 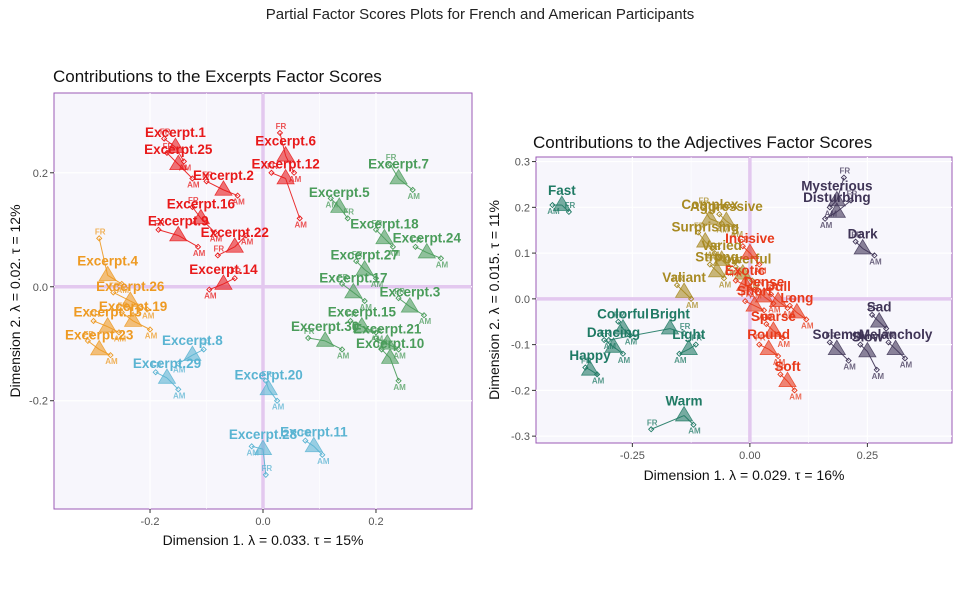 I want to click on point-label: Happy, so click(x=590, y=355).